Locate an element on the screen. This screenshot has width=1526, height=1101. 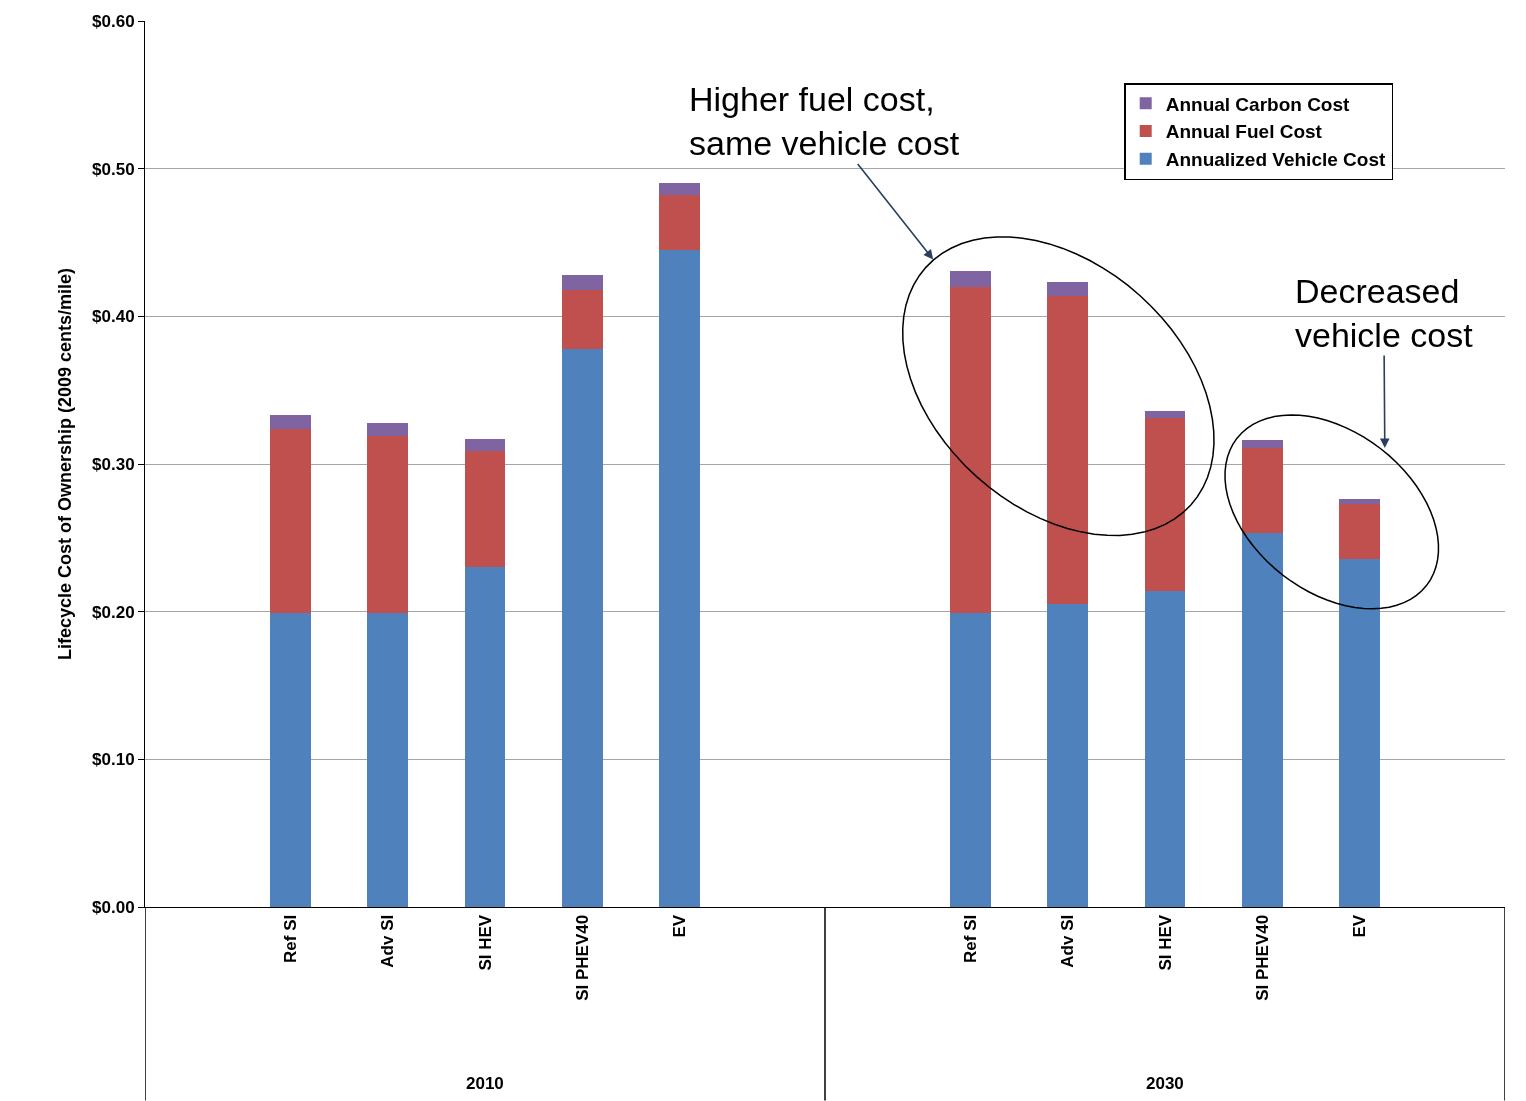
y-tick-label: $0.10 is located at coordinates (113, 760).